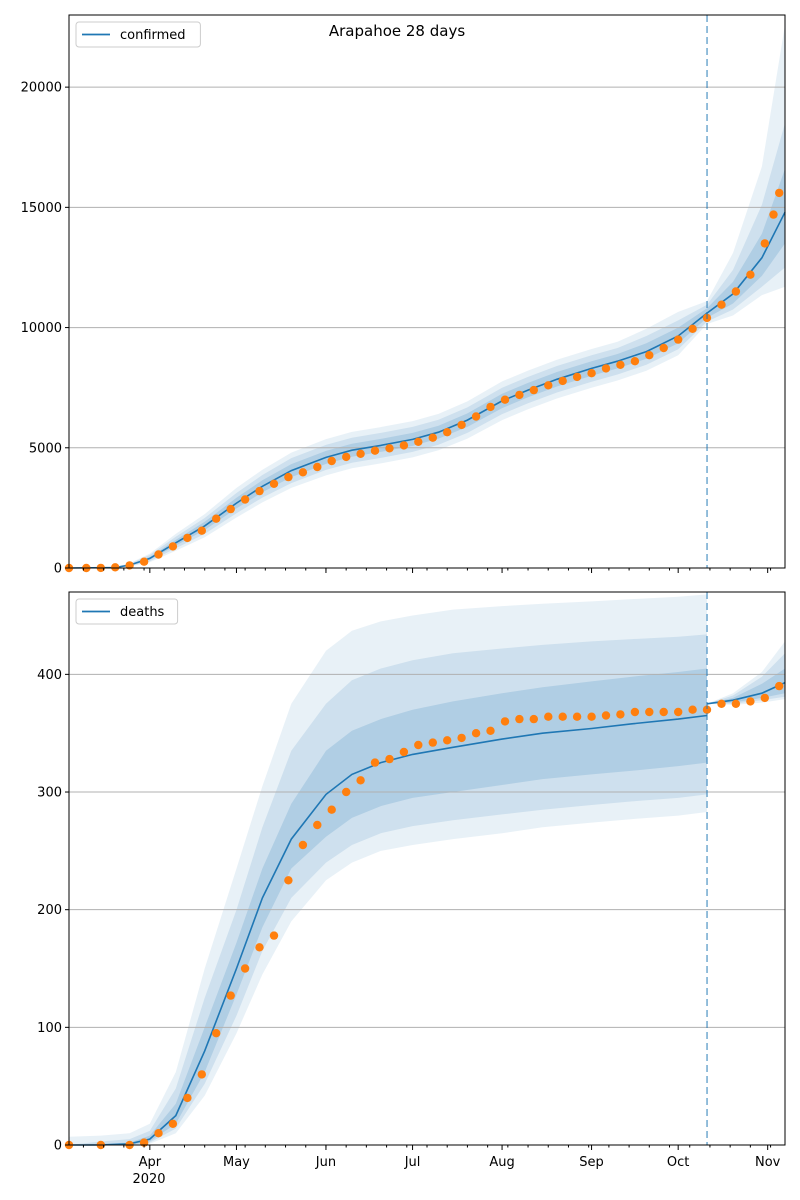 The image size is (800, 1200). I want to click on y-tick-label: 200, so click(49, 910).